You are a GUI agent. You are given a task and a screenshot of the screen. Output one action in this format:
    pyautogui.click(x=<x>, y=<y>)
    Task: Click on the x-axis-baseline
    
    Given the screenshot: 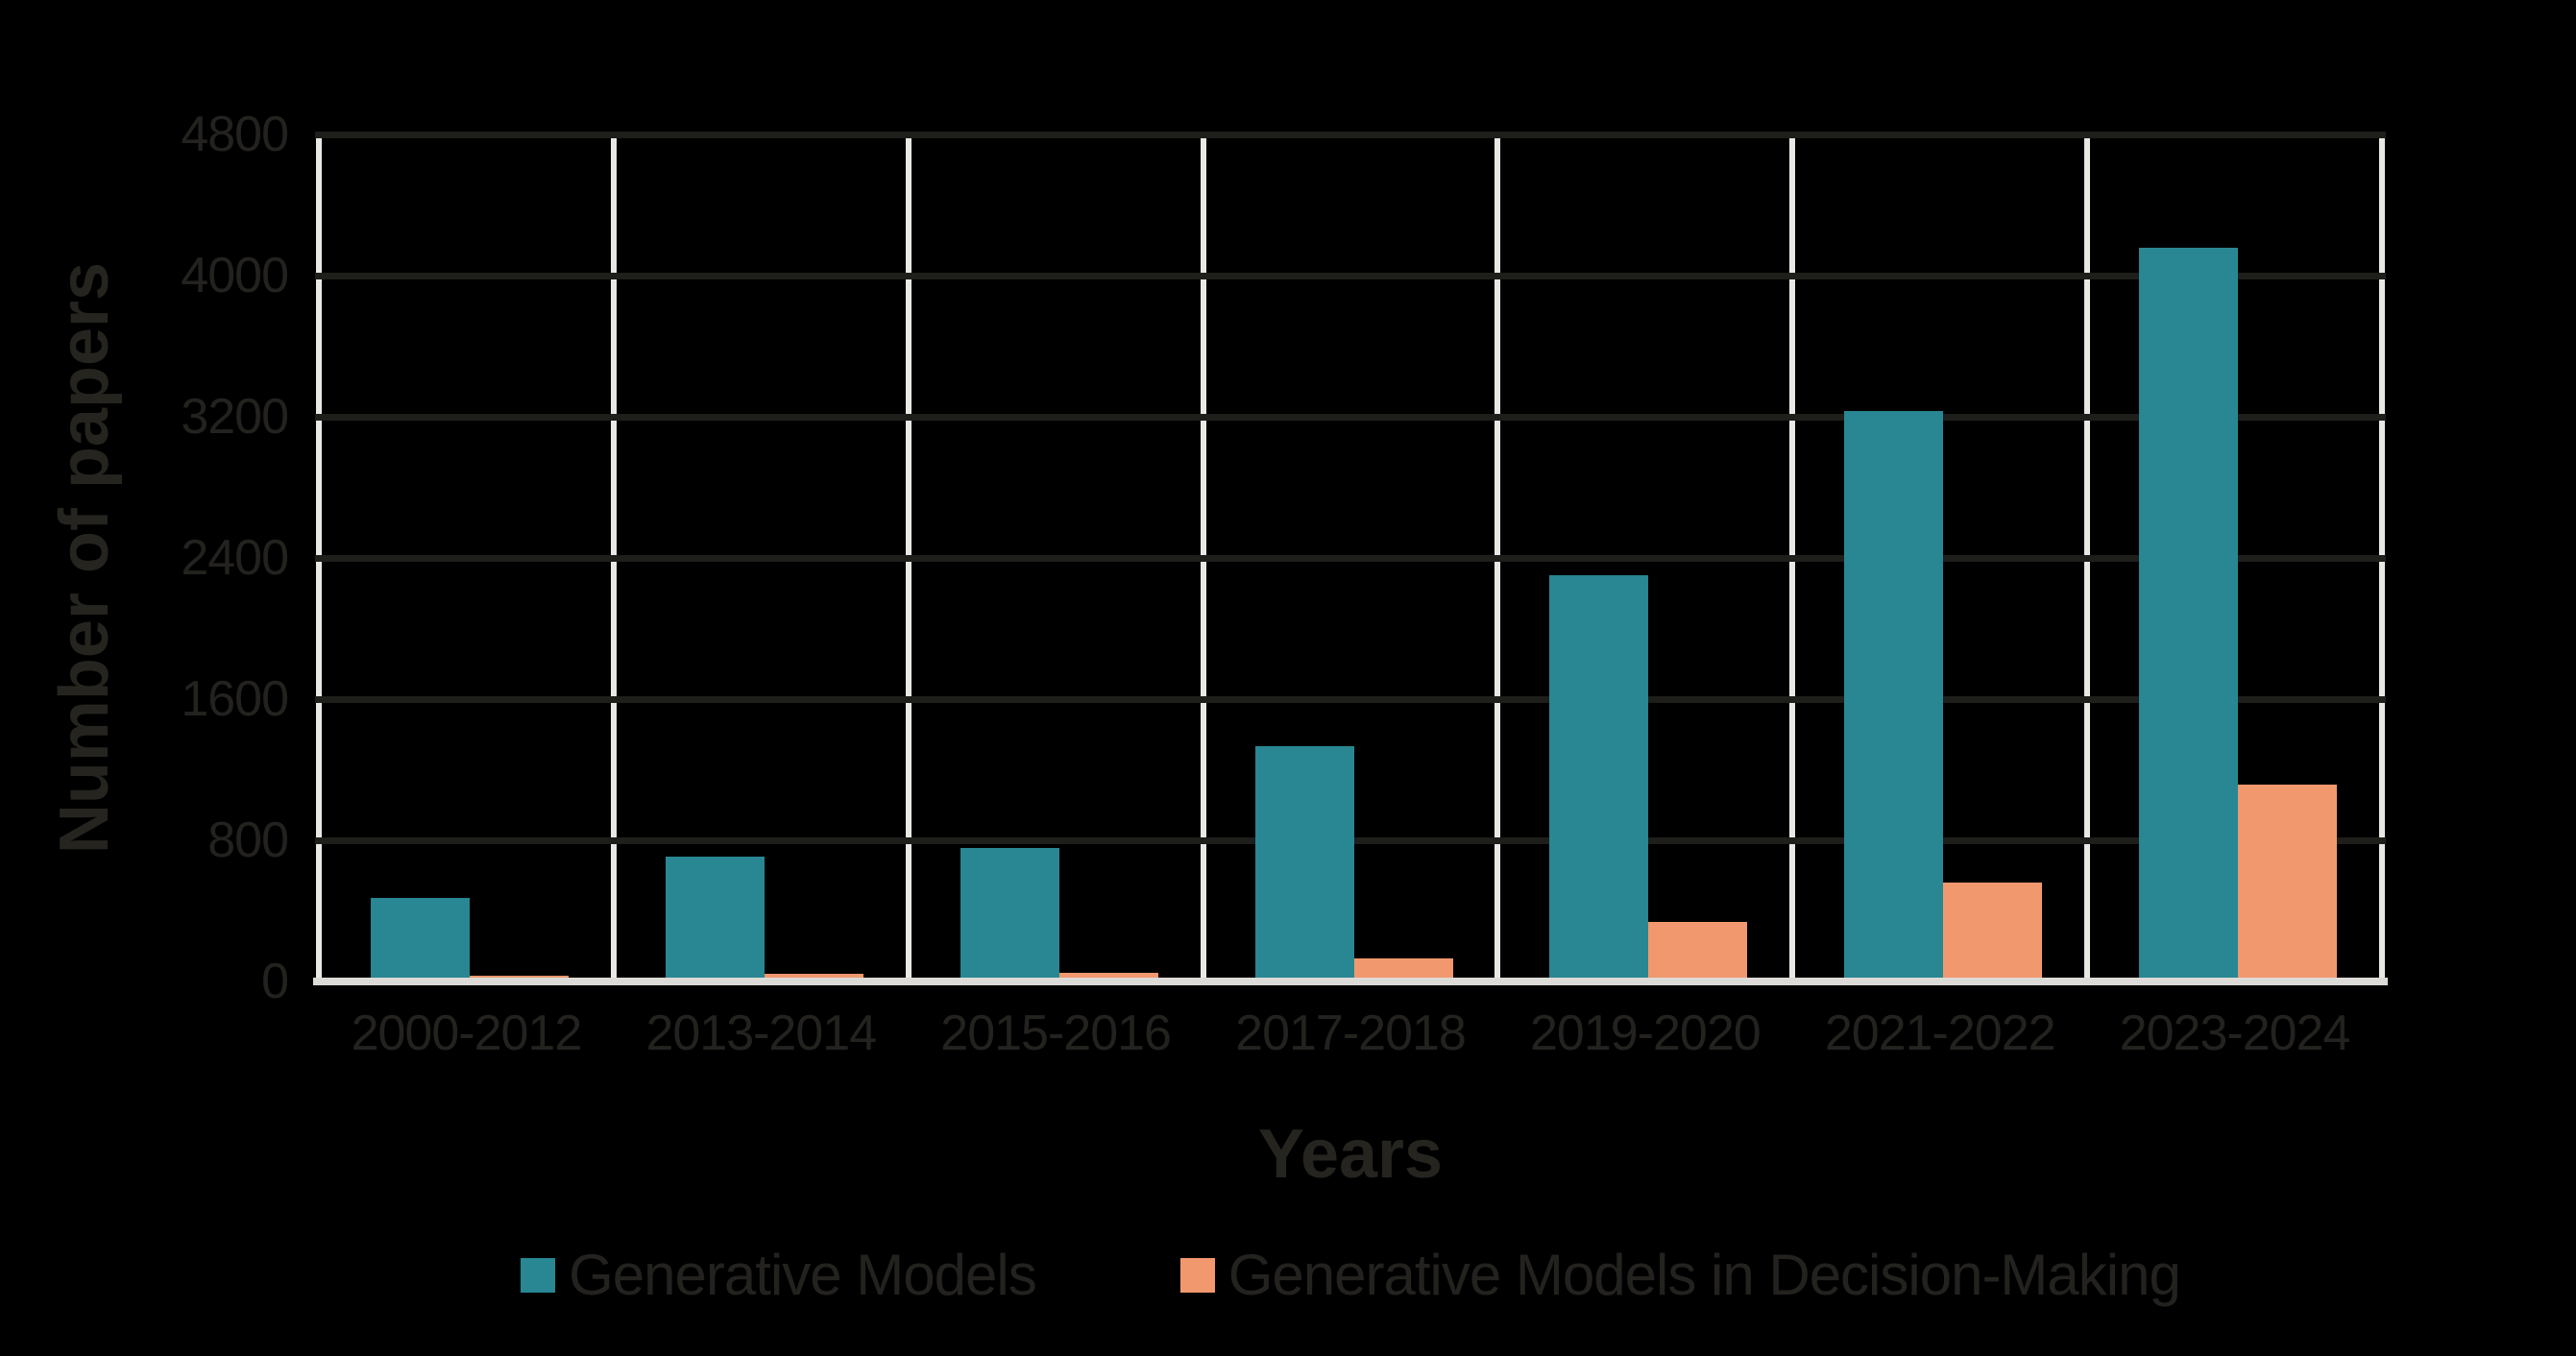 What is the action you would take?
    pyautogui.click(x=1350, y=981)
    